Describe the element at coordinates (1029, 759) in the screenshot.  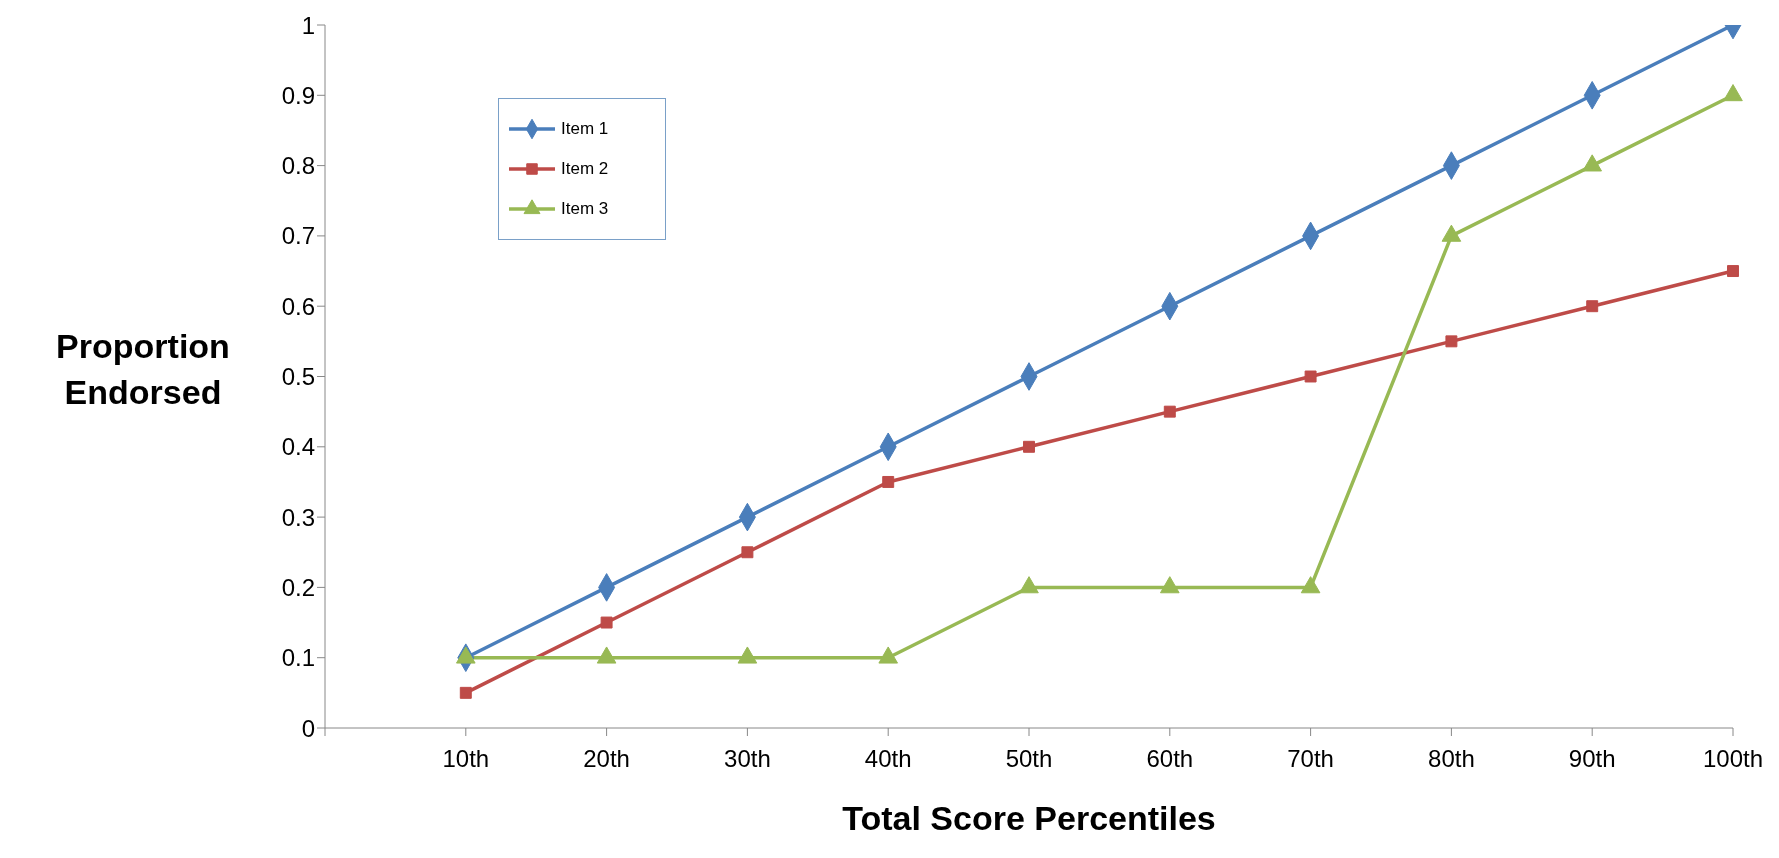
I see `x-tick-label: 50th` at that location.